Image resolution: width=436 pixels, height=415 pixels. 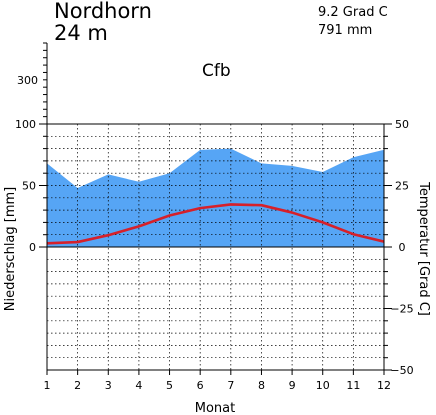 What do you see at coordinates (230, 385) in the screenshot?
I see `month-tick-label: 7` at bounding box center [230, 385].